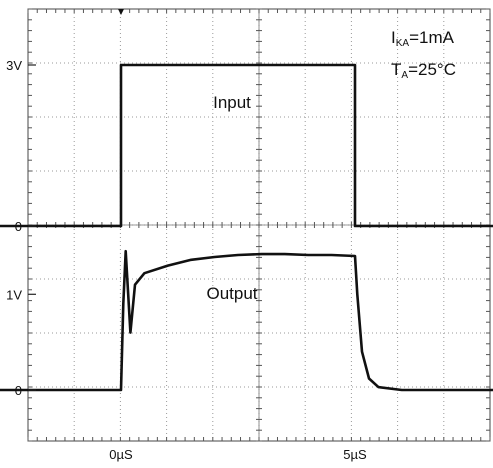  What do you see at coordinates (121, 12) in the screenshot?
I see `trigger-marker-icon` at bounding box center [121, 12].